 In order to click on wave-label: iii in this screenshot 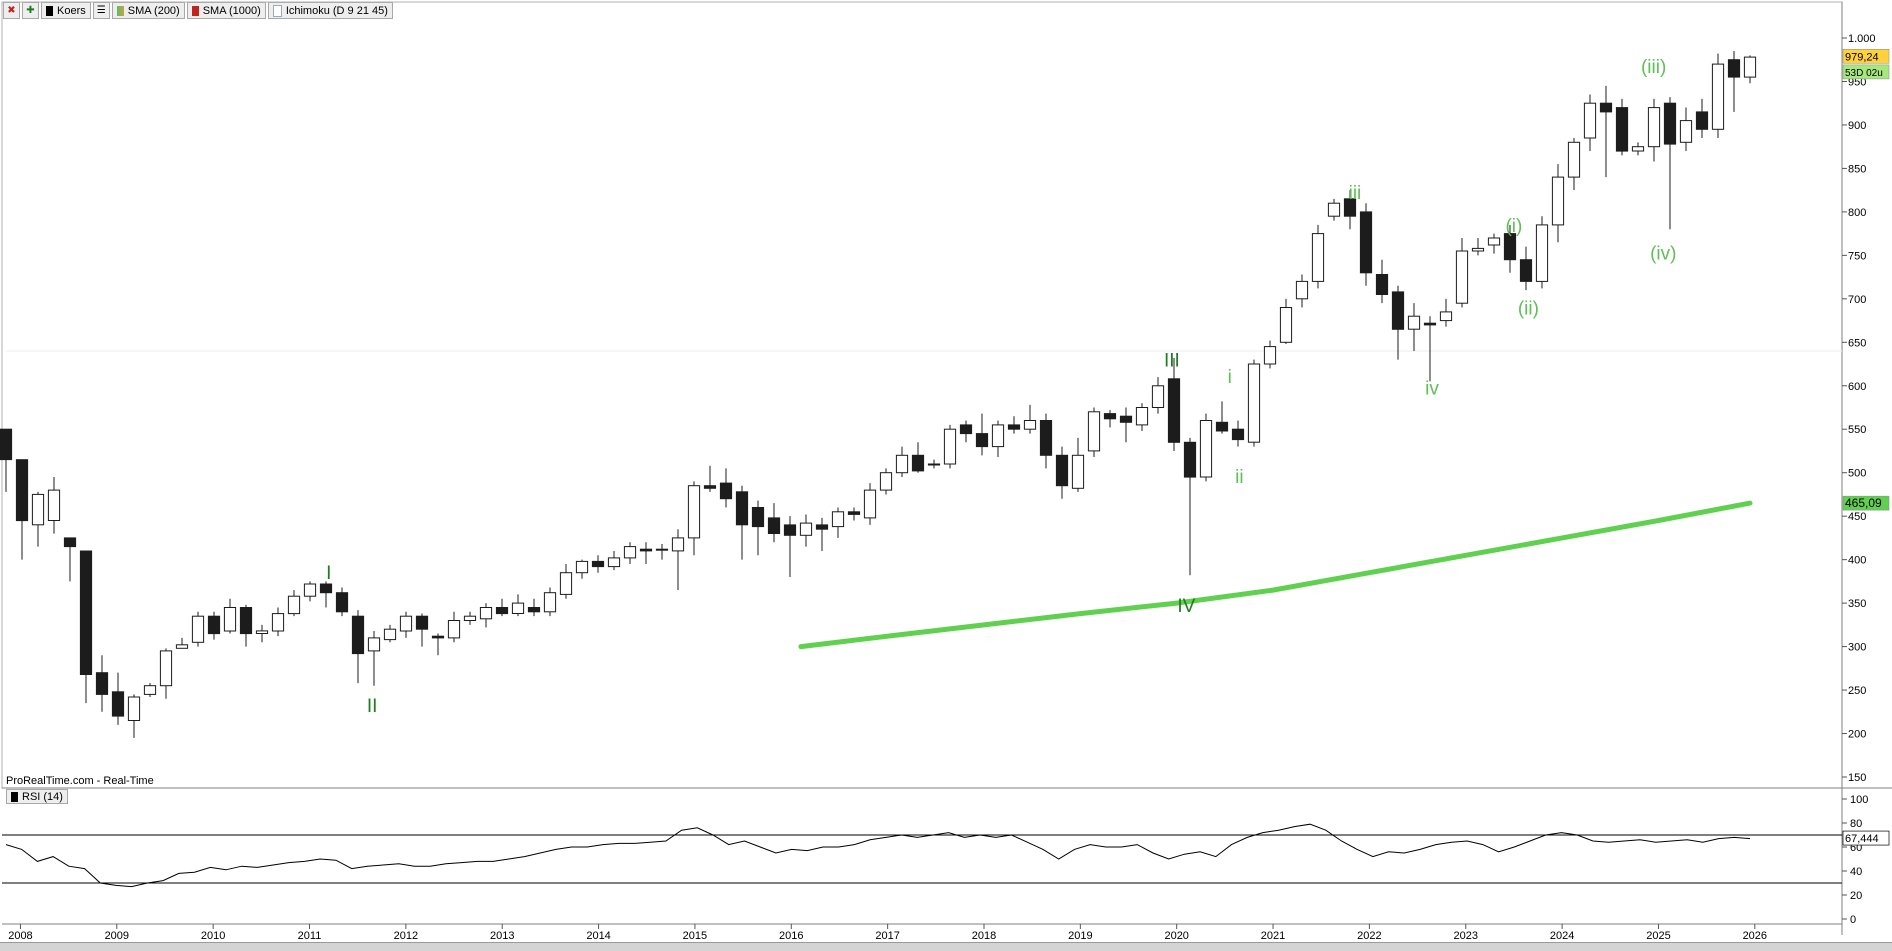, I will do `click(1355, 193)`.